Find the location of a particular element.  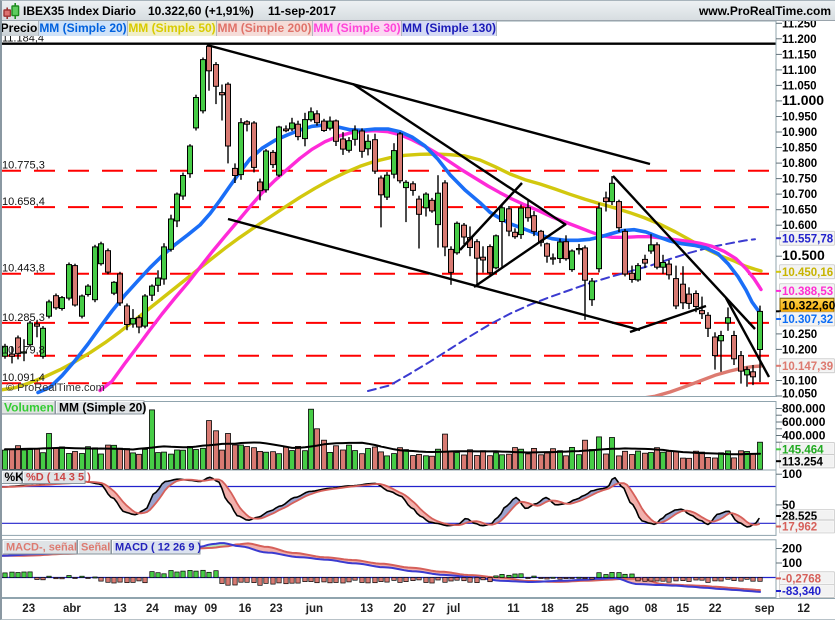

svg-text: 10.600 is located at coordinates (799, 226).